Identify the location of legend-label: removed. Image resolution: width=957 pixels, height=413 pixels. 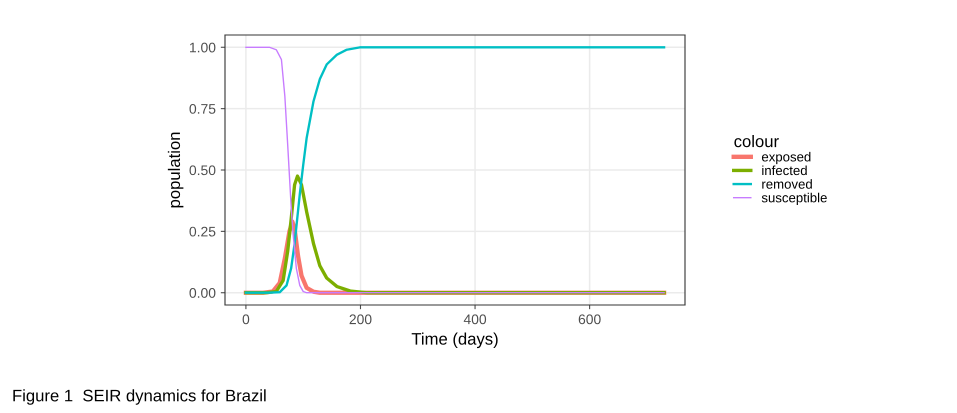
(787, 184).